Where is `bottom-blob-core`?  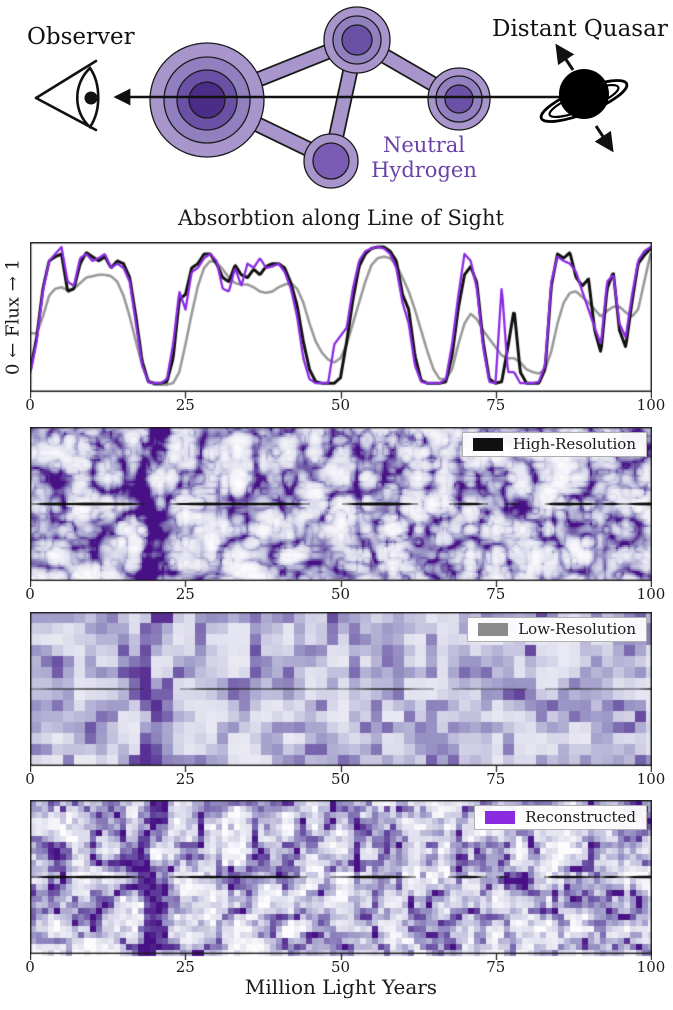
bottom-blob-core is located at coordinates (331, 161).